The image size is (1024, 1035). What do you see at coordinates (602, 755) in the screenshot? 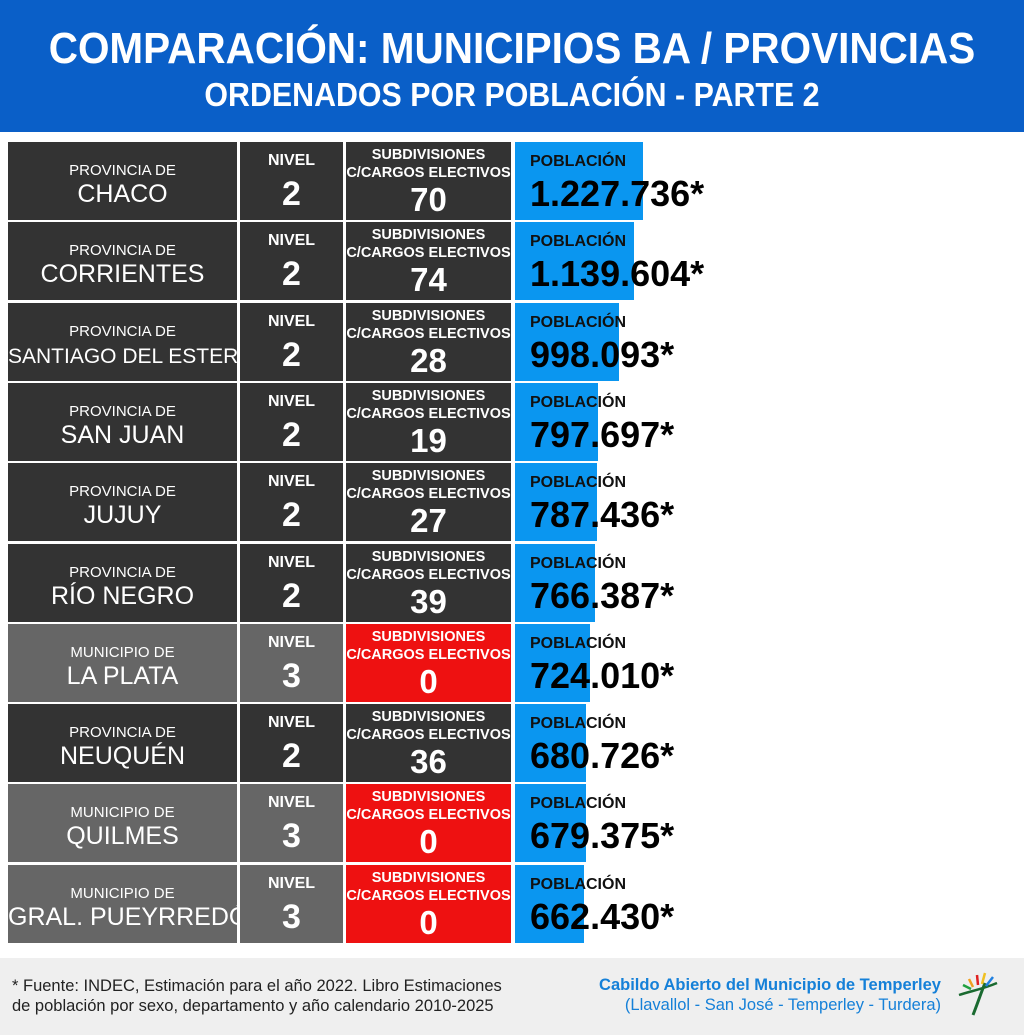
I see `population-value: 680.726*` at bounding box center [602, 755].